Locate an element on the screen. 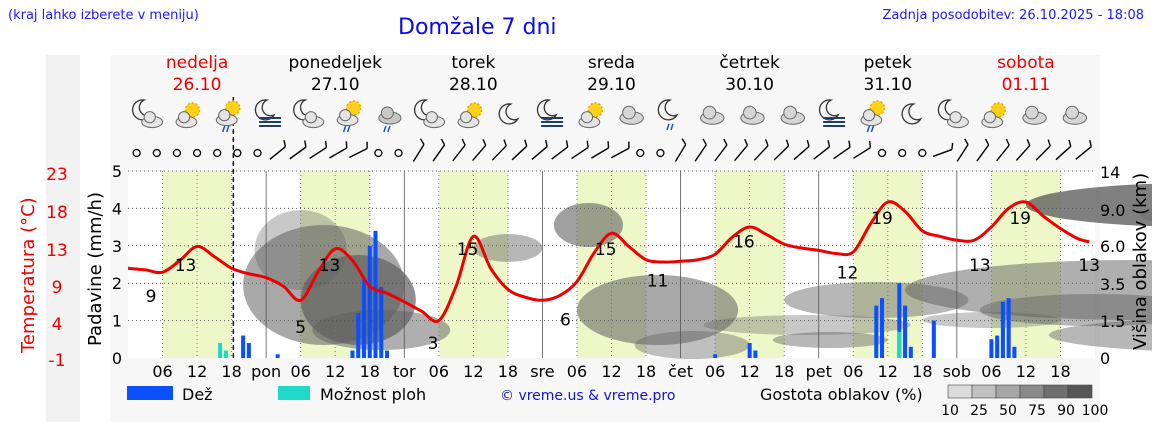 Image resolution: width=1152 pixels, height=443 pixels. sun-cloud-icon is located at coordinates (994, 115).